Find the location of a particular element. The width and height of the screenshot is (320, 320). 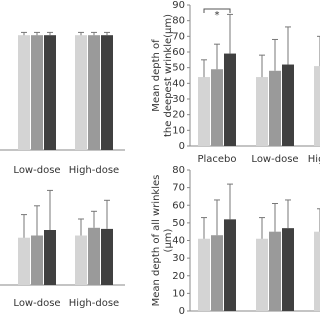

y-axis-label: the deepest wrinkle(μm) is located at coordinates (168, 75).